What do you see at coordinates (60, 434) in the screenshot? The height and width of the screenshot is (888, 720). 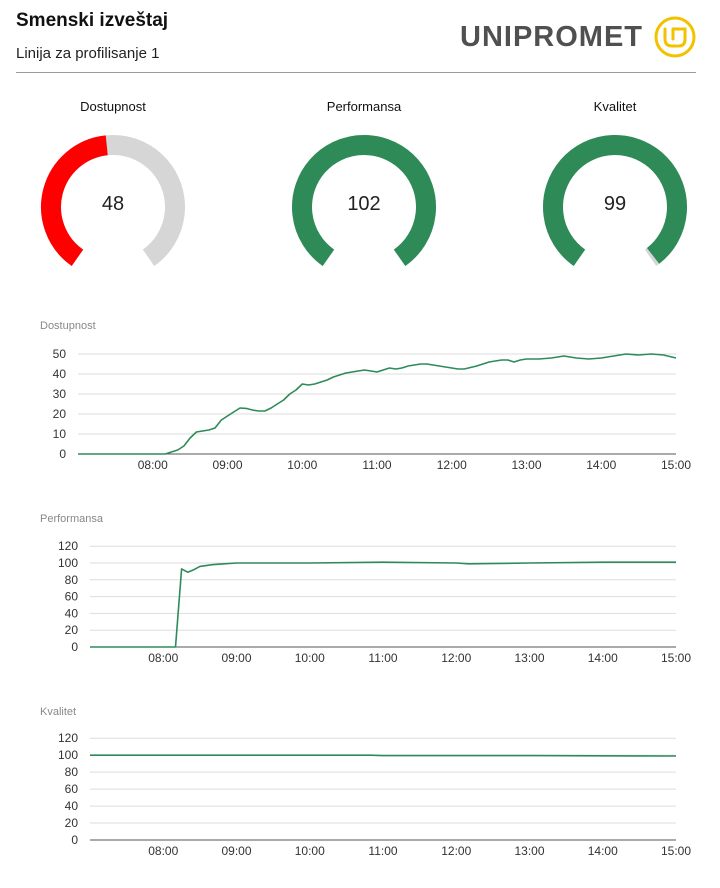 I see `y-tick-label: 10` at bounding box center [60, 434].